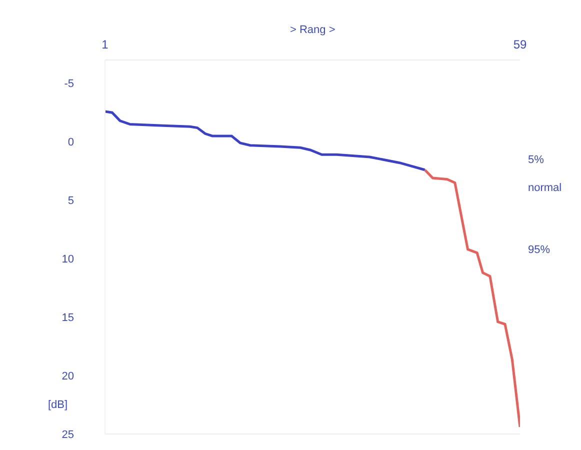 The height and width of the screenshot is (450, 581). What do you see at coordinates (58, 405) in the screenshot?
I see `y-axis-title: [dB]` at bounding box center [58, 405].